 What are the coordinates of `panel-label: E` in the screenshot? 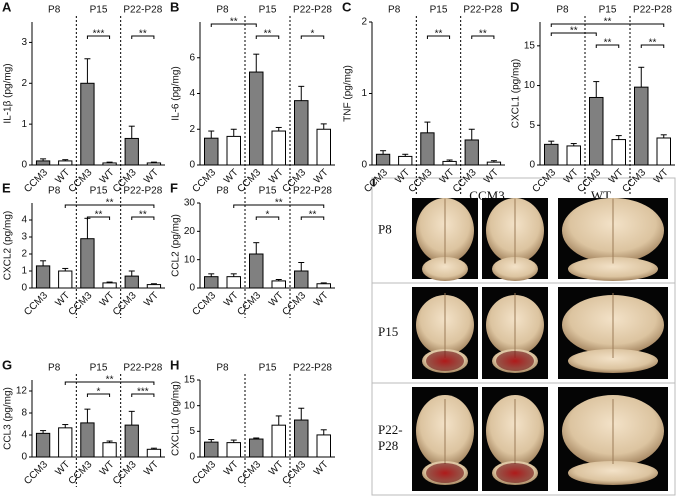 It's located at (6, 187).